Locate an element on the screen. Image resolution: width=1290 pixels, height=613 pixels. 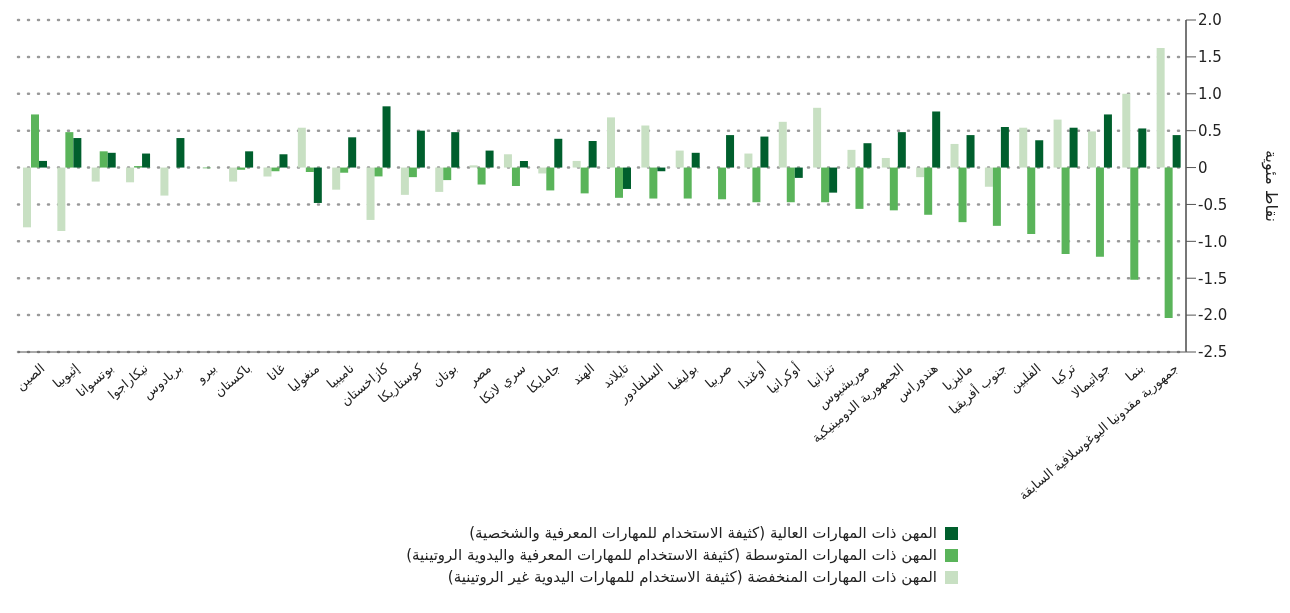
x-tick-label: الصين is located at coordinates (30, 377).